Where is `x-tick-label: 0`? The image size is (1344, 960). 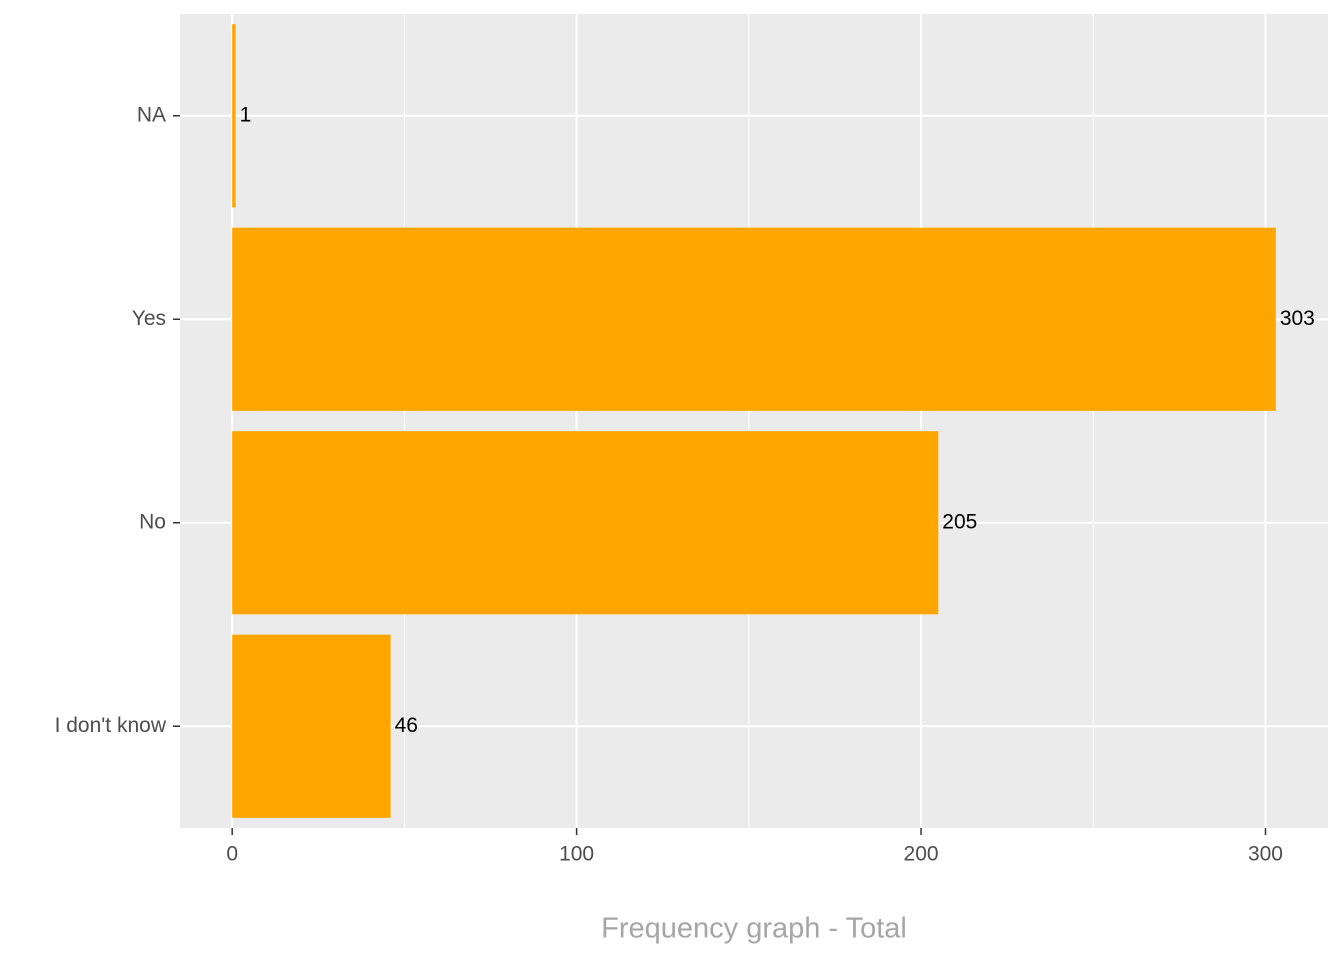
x-tick-label: 0 is located at coordinates (232, 854).